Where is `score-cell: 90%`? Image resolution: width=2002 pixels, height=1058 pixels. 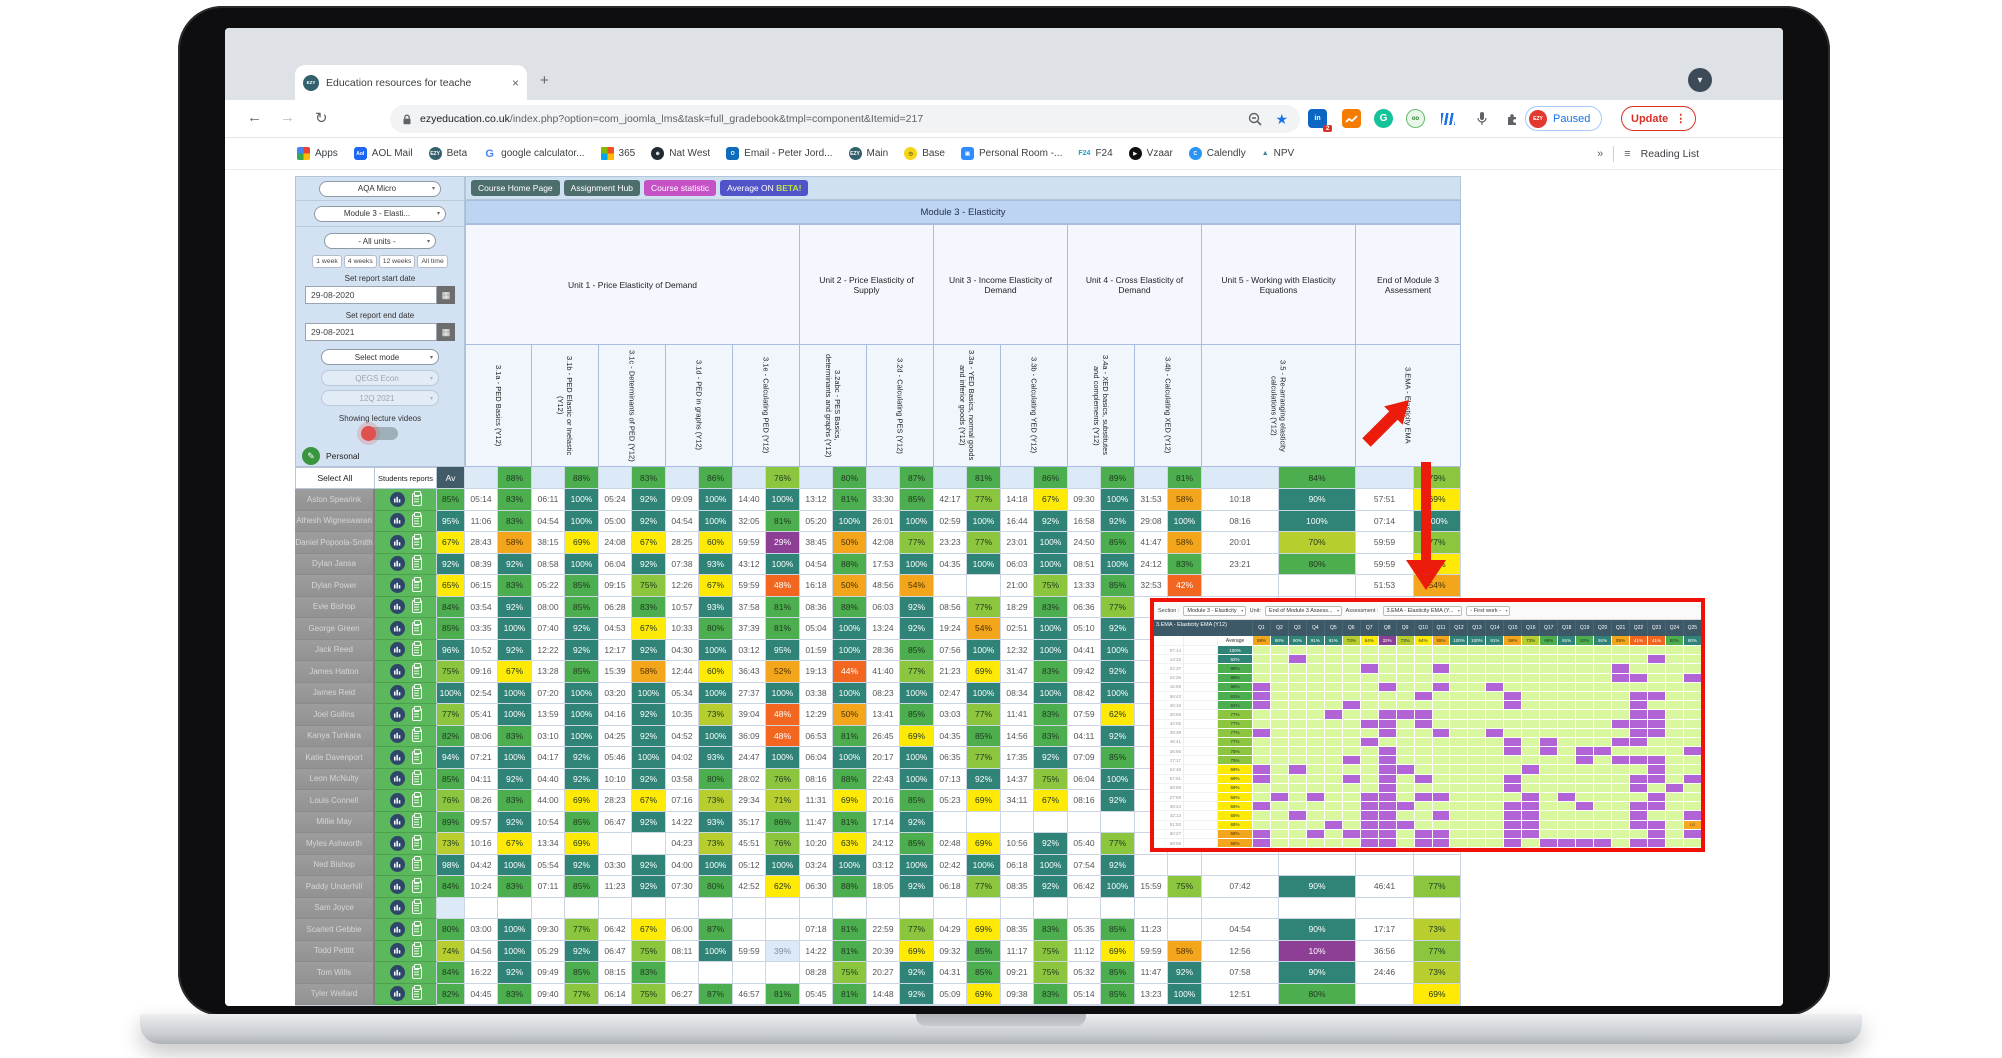 score-cell: 90% is located at coordinates (1317, 887).